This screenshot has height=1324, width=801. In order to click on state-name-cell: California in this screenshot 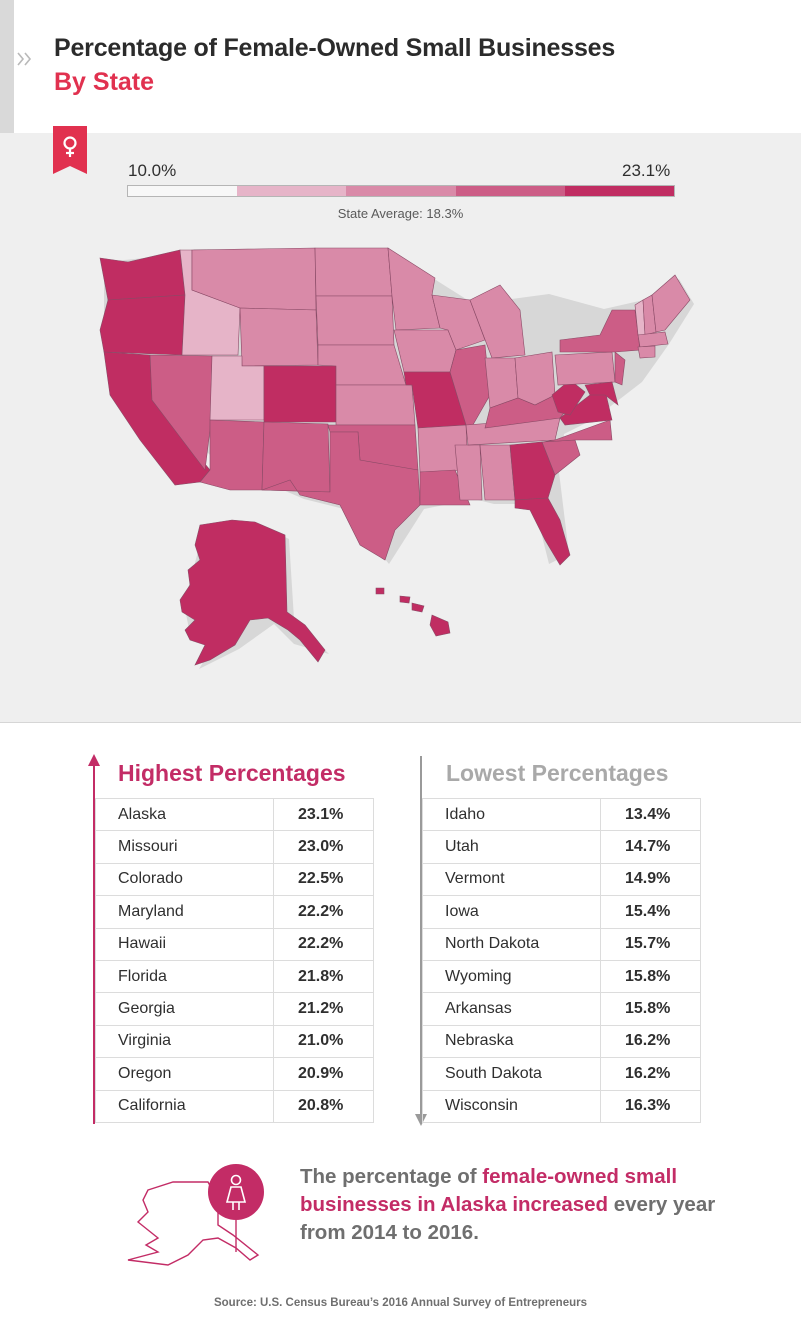, I will do `click(184, 1106)`.